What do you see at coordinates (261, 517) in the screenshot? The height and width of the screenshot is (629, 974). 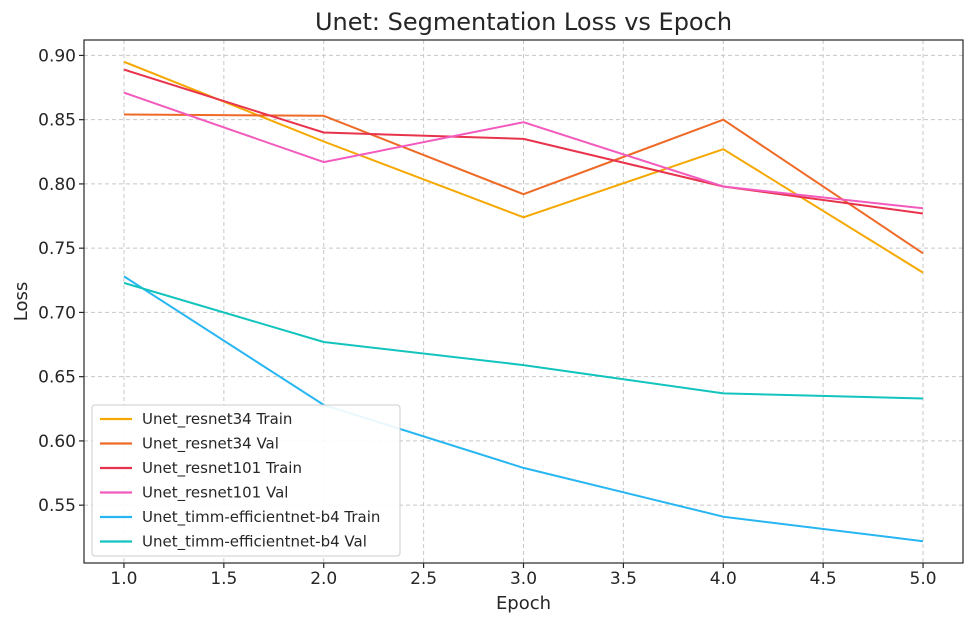 I see `legend-label: Unet_timm-efficientnet-b4 Train` at bounding box center [261, 517].